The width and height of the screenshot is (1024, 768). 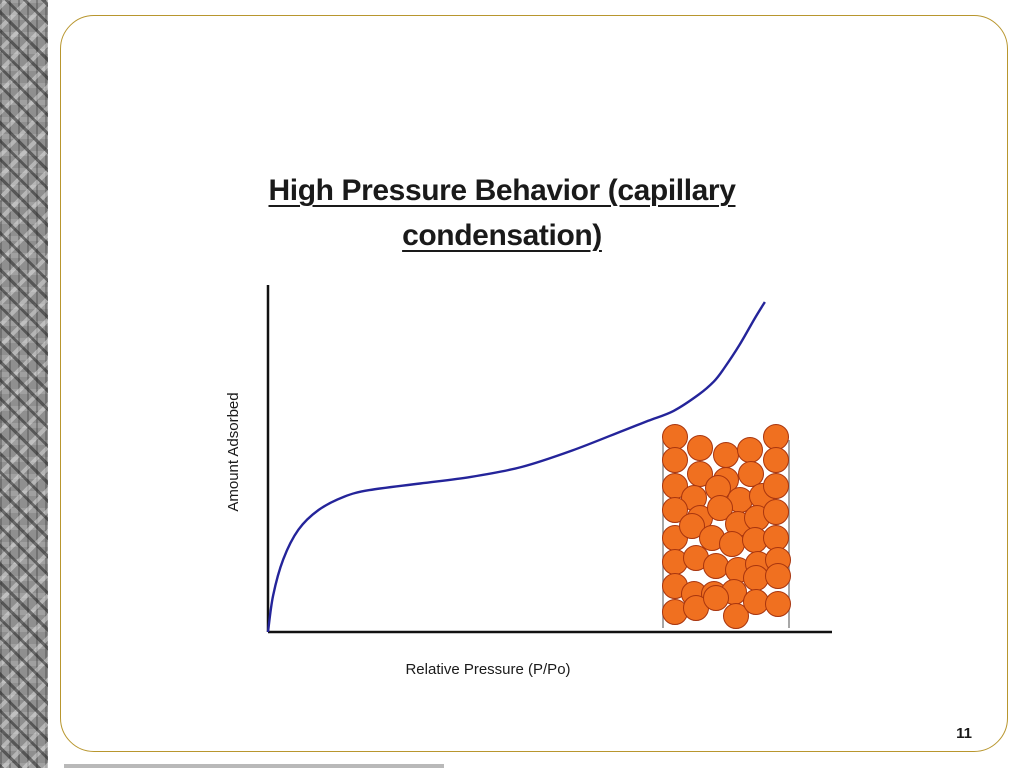 What do you see at coordinates (24, 384) in the screenshot?
I see `decorative-side-strip` at bounding box center [24, 384].